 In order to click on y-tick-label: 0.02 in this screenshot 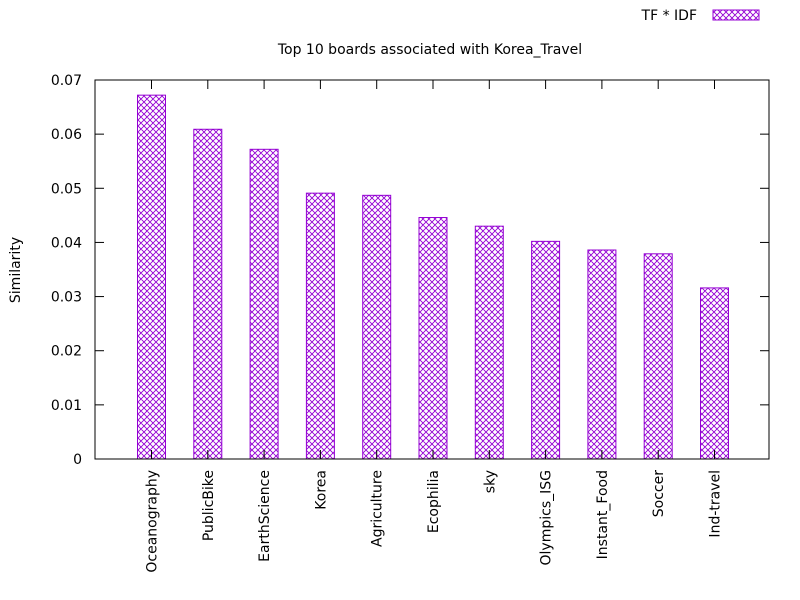, I will do `click(66, 352)`.